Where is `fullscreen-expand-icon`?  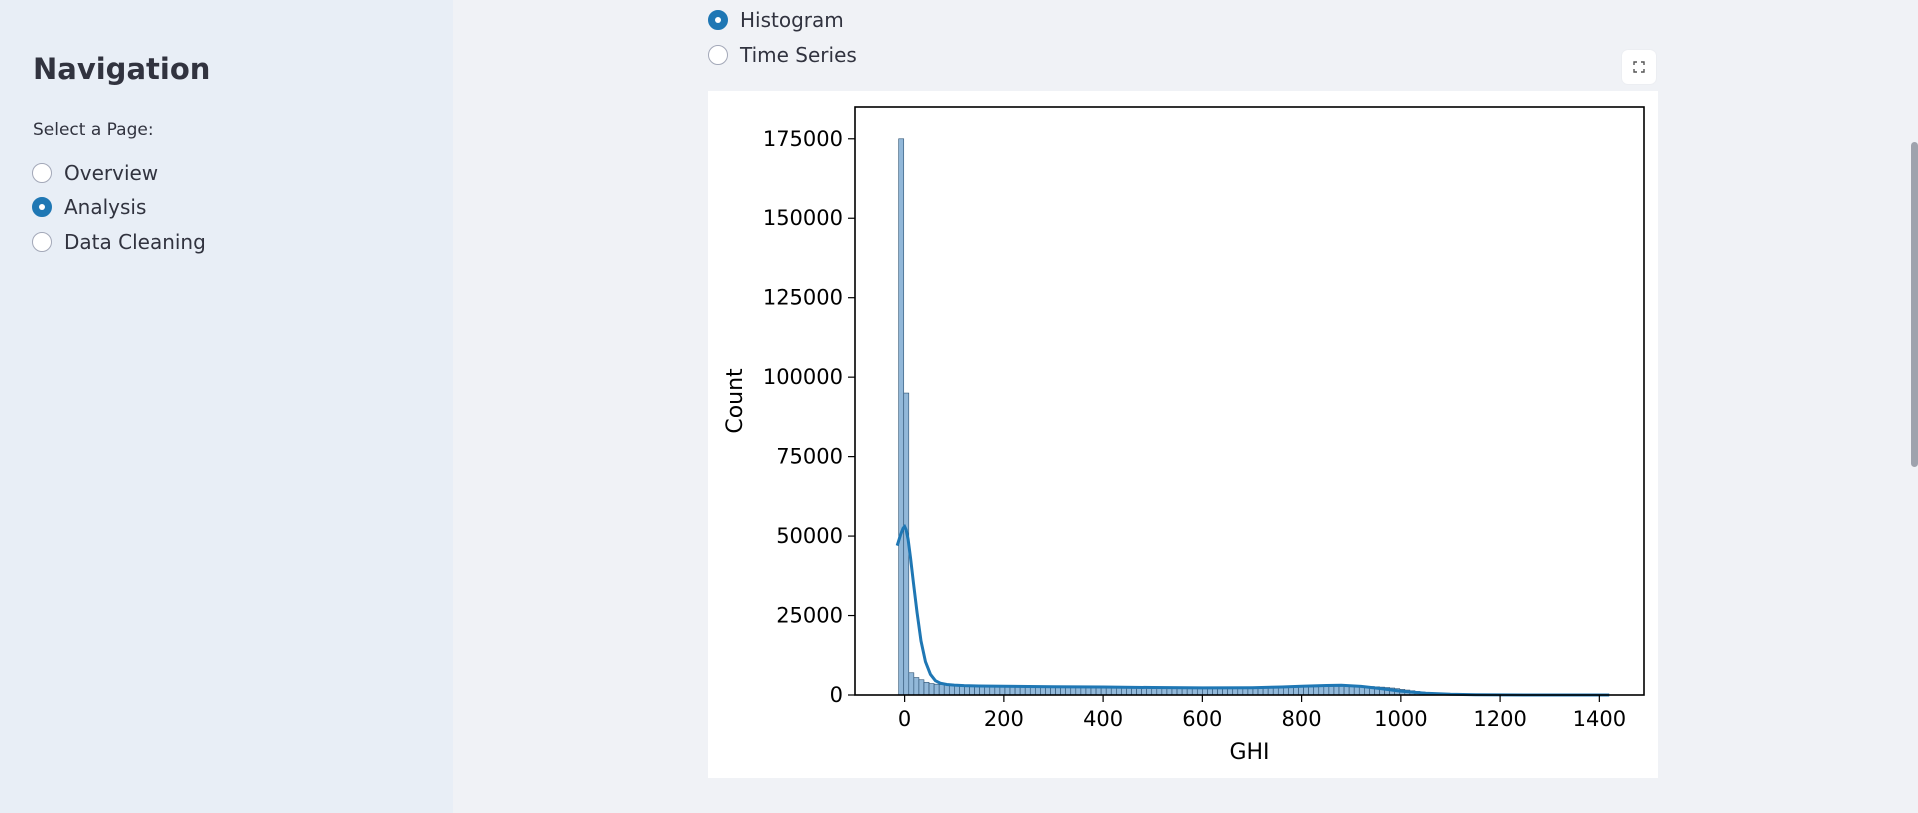 fullscreen-expand-icon is located at coordinates (1639, 67).